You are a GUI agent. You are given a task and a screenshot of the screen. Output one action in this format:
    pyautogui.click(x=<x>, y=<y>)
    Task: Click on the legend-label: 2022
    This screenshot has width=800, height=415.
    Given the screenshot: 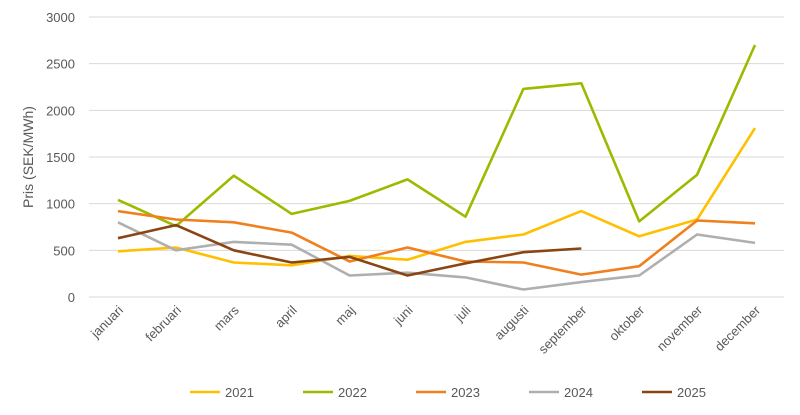 What is the action you would take?
    pyautogui.click(x=352, y=392)
    